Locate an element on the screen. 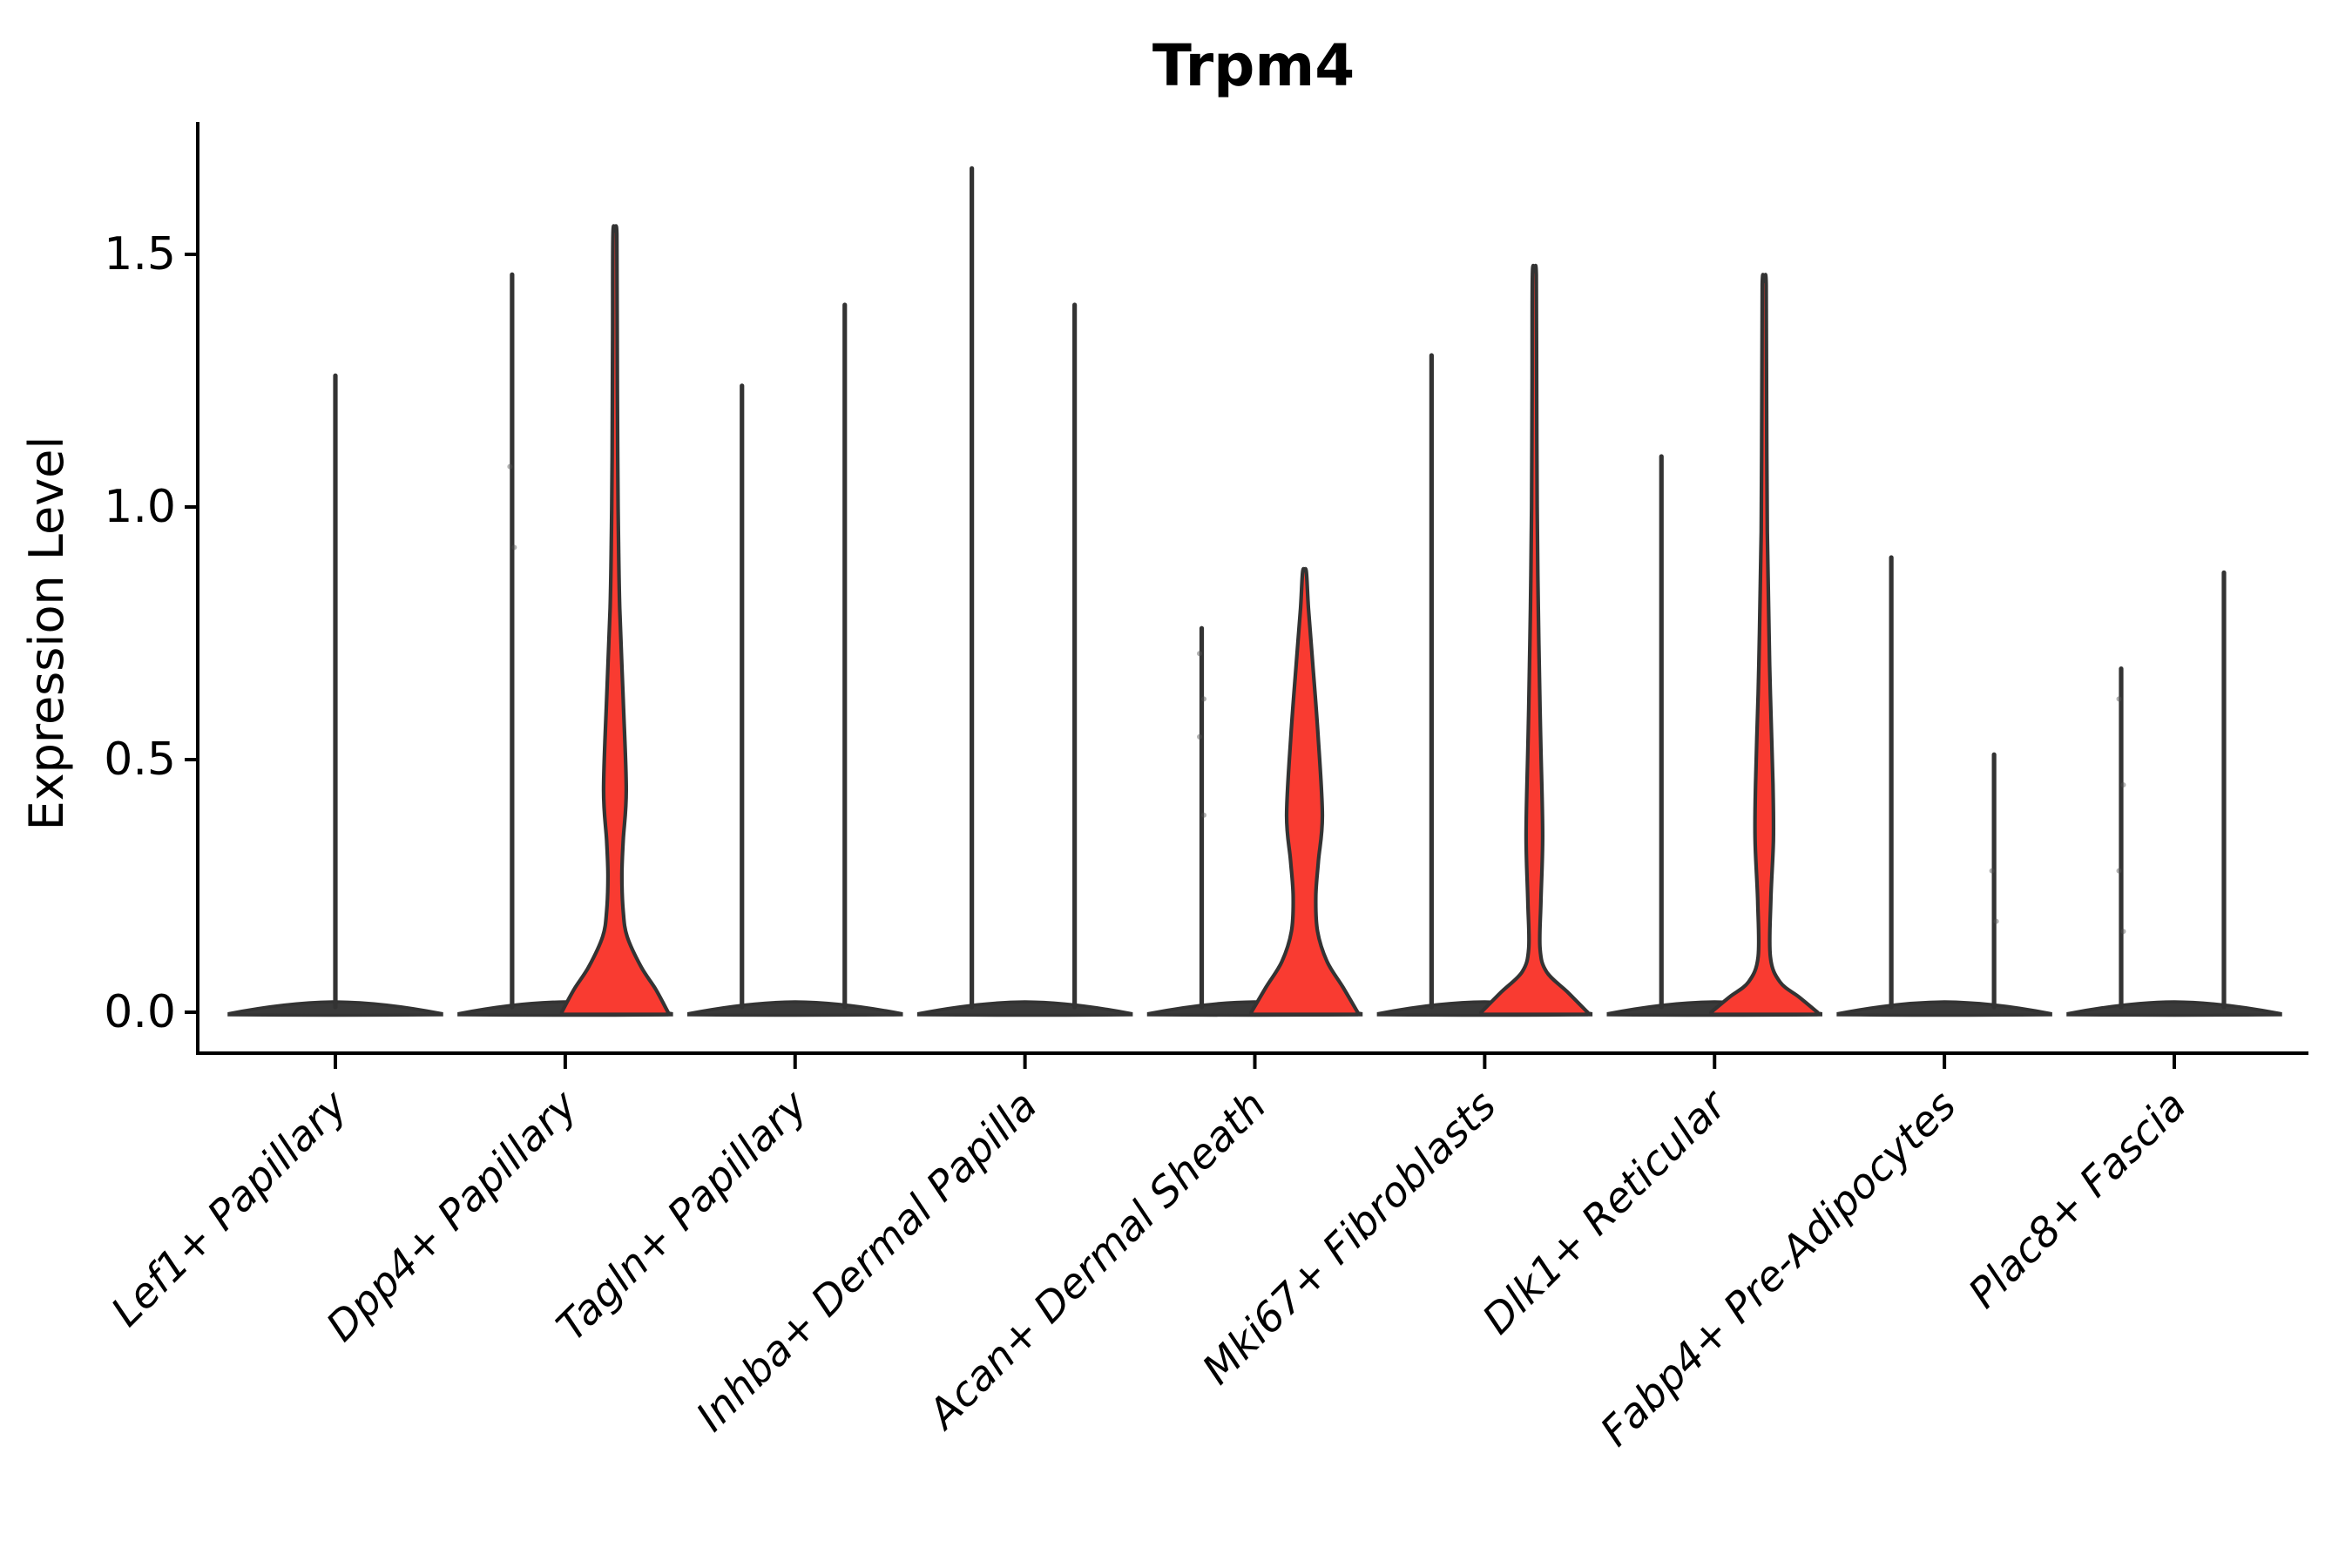 The image size is (2352, 1568). y-tick-label-05: 0.5 is located at coordinates (140, 759).